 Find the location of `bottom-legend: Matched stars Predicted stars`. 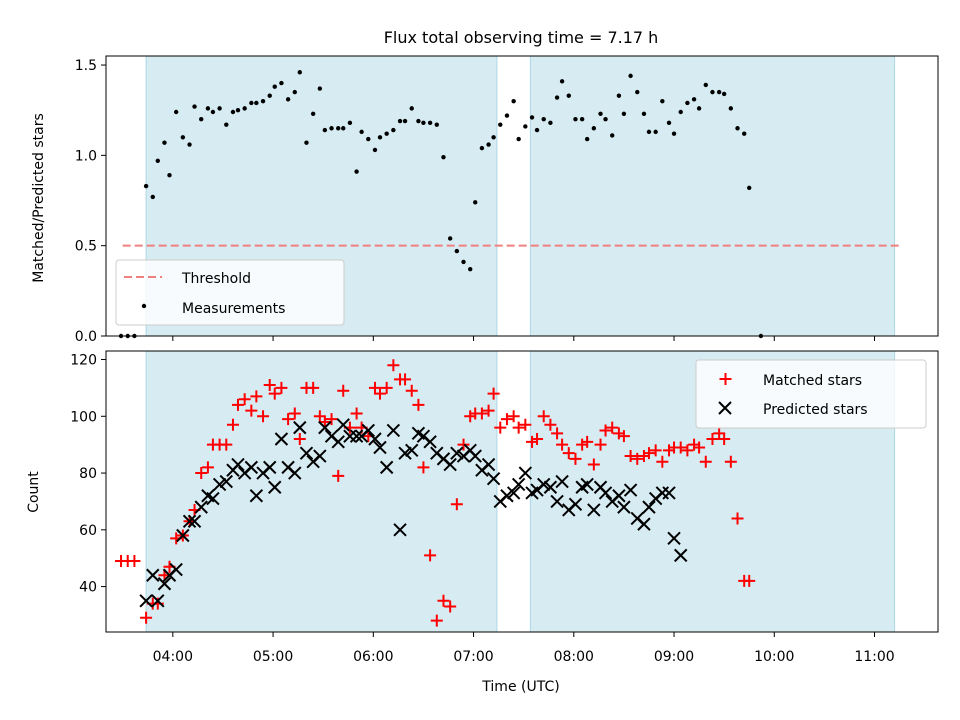

bottom-legend: Matched stars Predicted stars is located at coordinates (811, 394).